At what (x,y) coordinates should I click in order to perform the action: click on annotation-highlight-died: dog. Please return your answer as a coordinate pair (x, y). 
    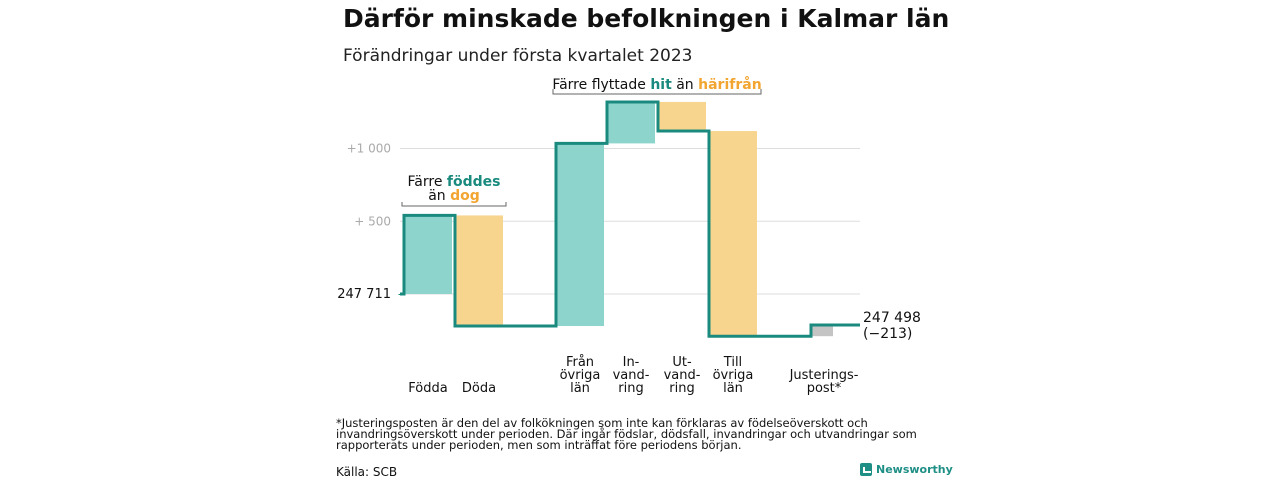
    Looking at the image, I should click on (465, 196).